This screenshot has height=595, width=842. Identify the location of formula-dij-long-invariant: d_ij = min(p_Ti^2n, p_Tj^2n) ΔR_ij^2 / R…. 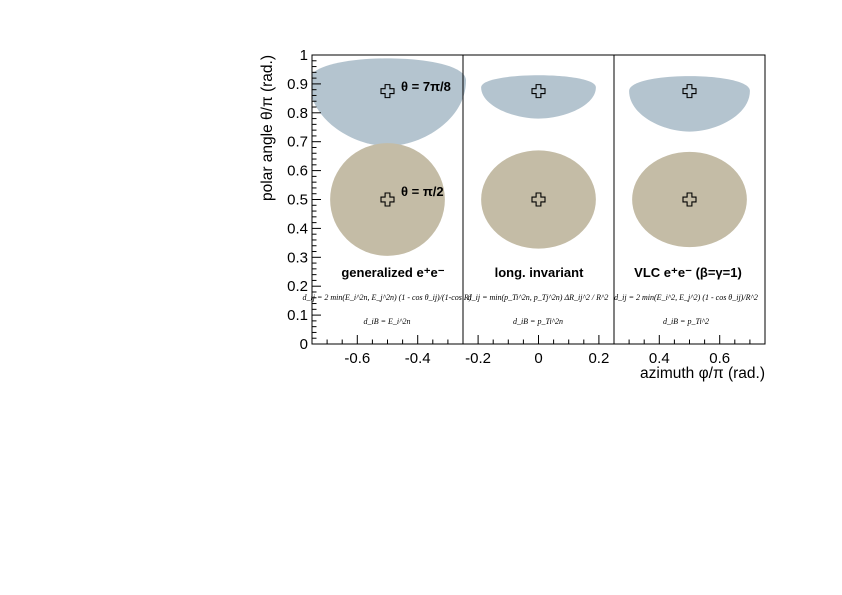
(538, 297).